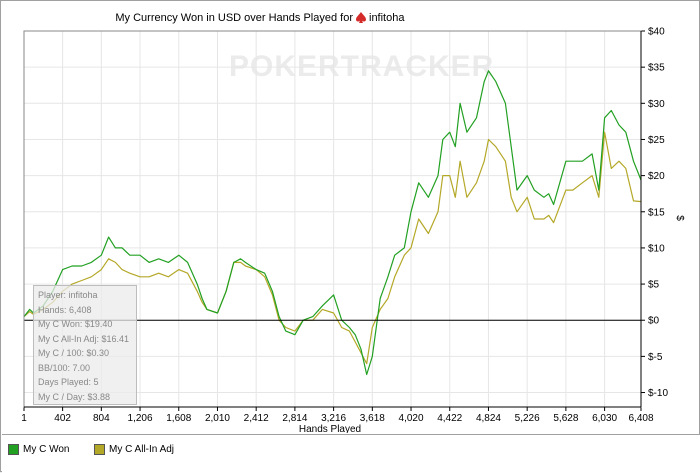 The height and width of the screenshot is (473, 700). Describe the element at coordinates (658, 393) in the screenshot. I see `y-tick-label: $-10` at that location.